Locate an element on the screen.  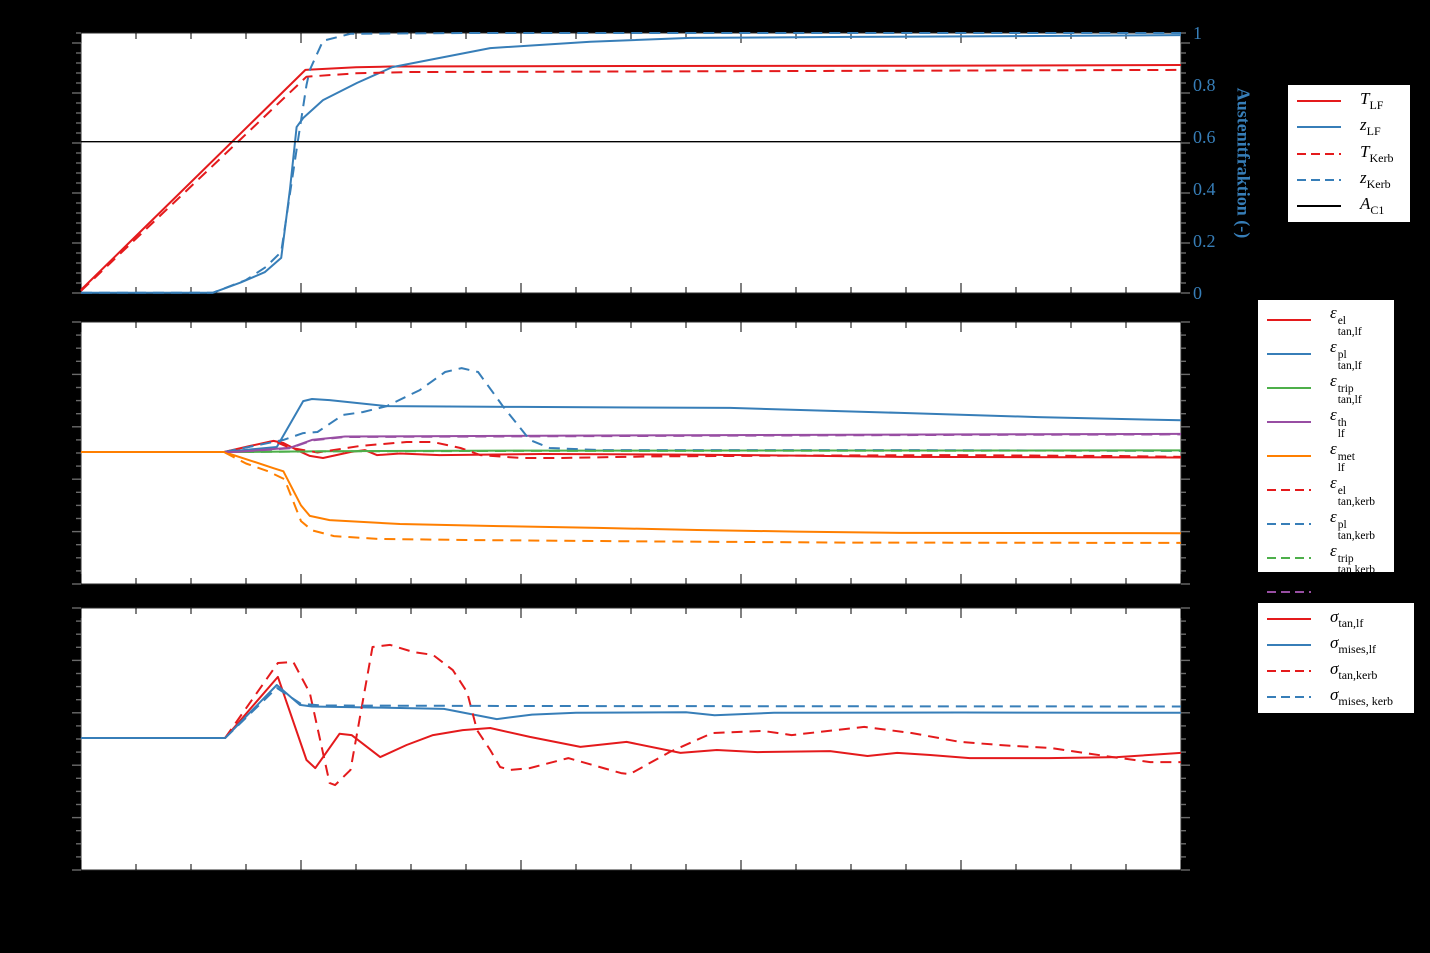
legend-temperature-austenite: TLF zLF TKerb zKerb AC1 is located at coordinates (1349, 153).